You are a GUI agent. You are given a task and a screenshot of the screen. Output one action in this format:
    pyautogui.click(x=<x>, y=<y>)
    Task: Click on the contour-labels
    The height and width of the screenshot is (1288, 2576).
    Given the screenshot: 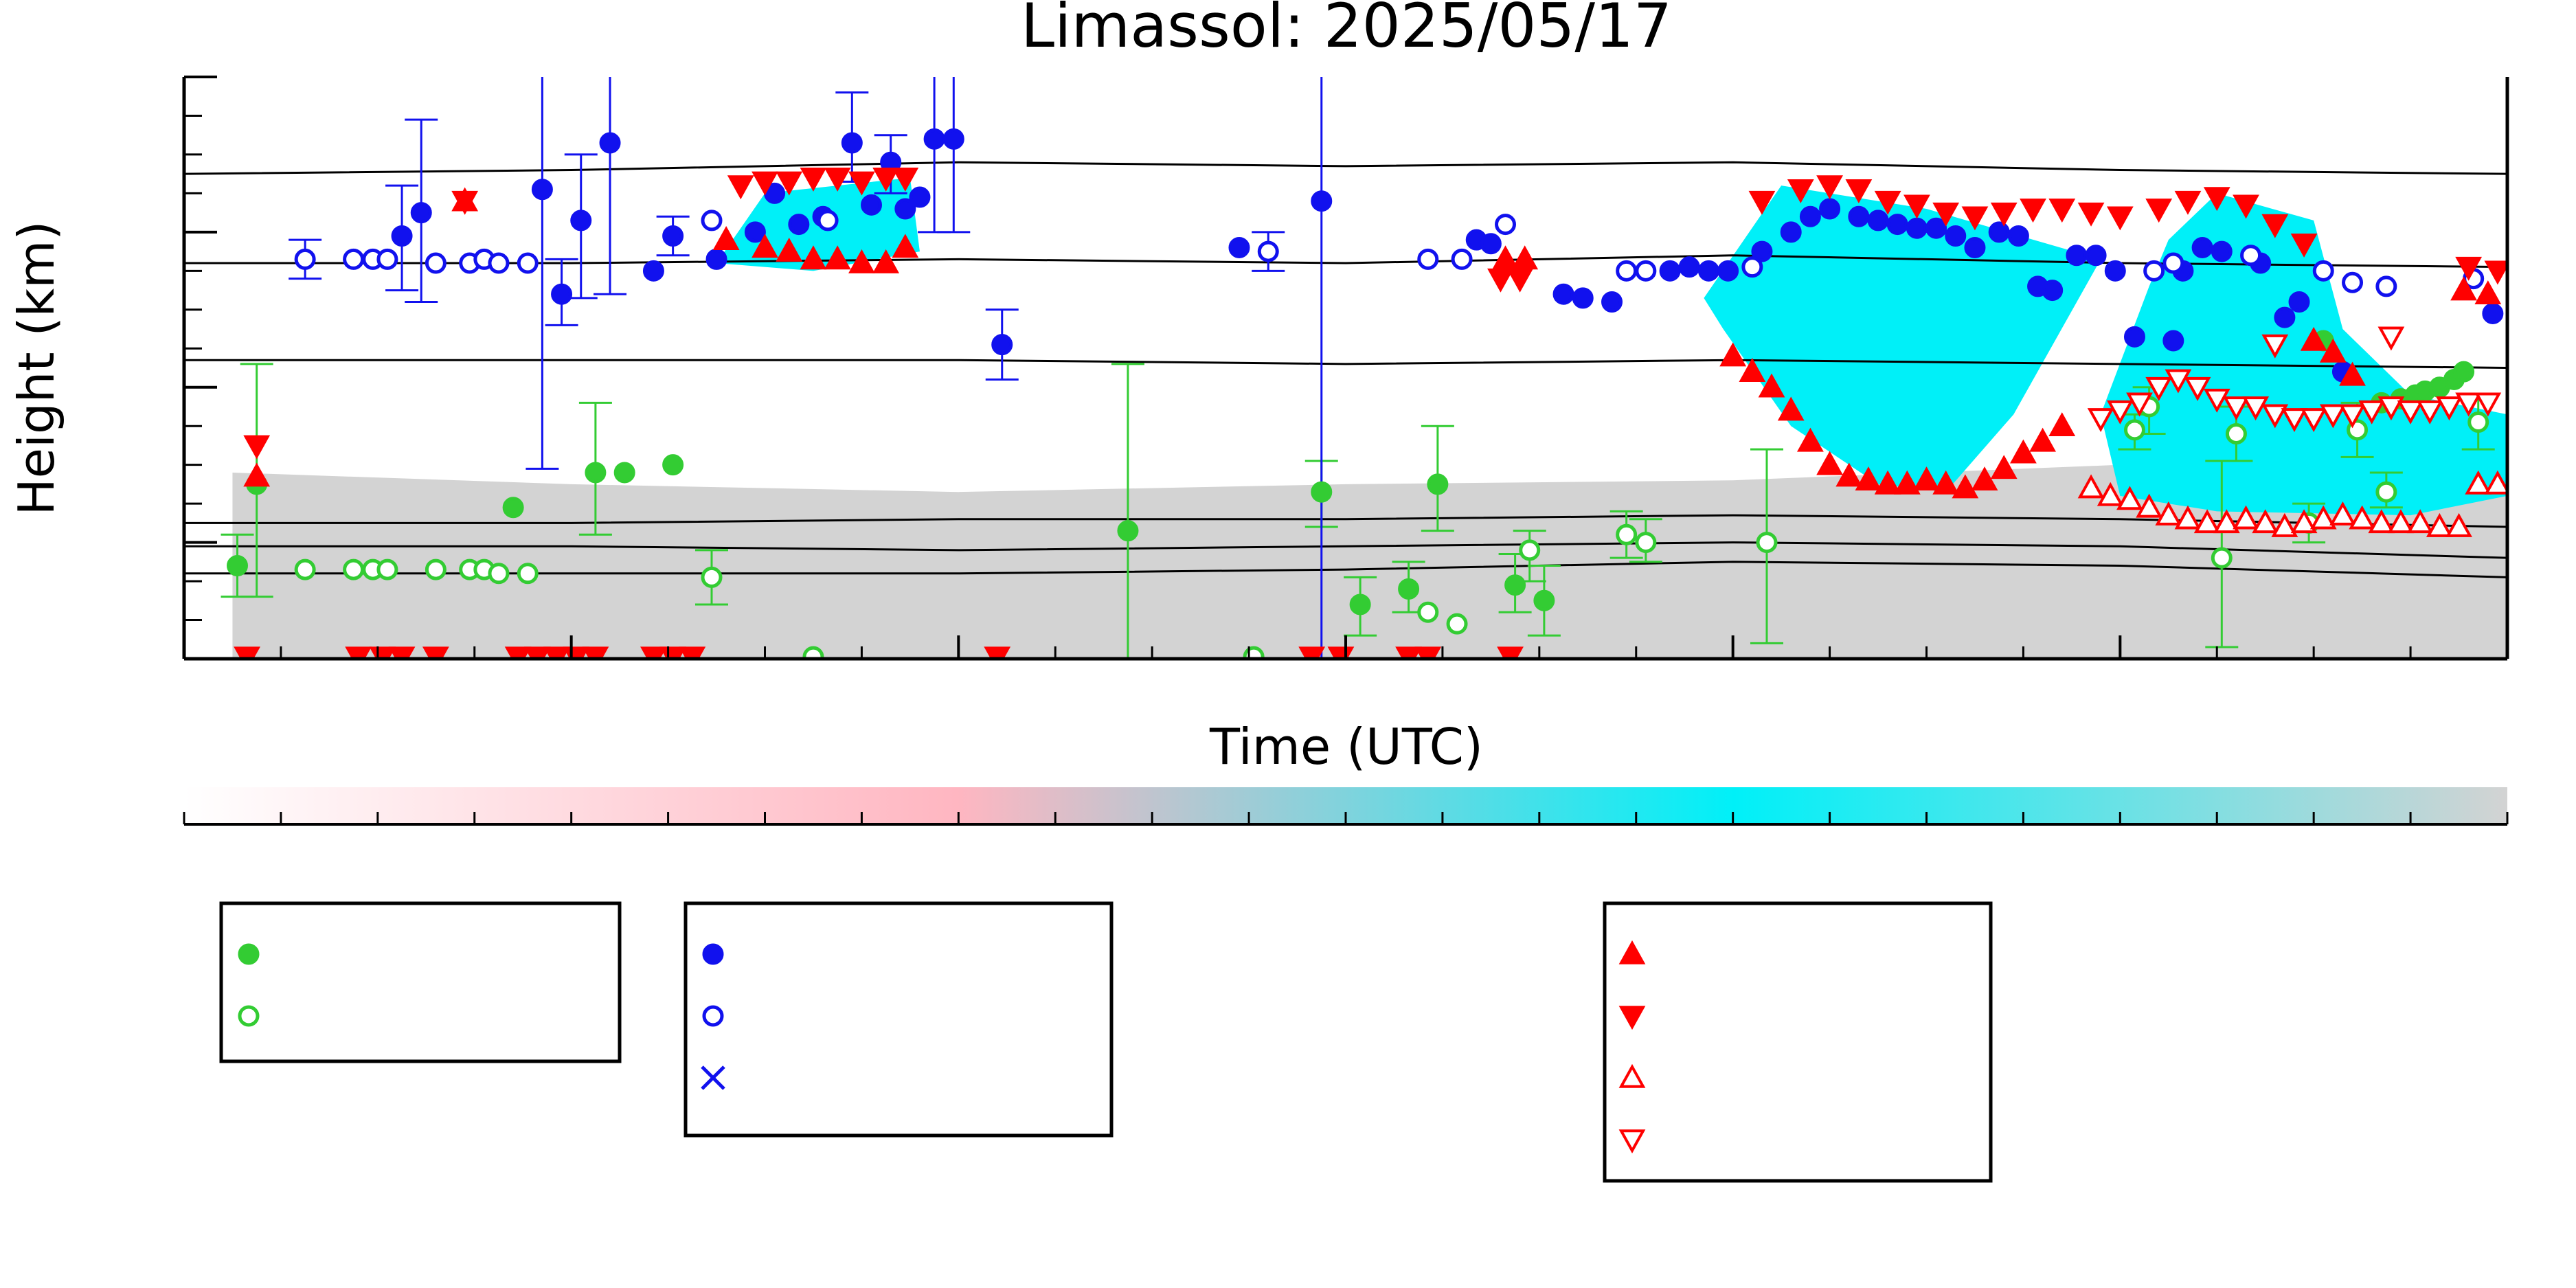 What is the action you would take?
    pyautogui.click(x=1230, y=366)
    